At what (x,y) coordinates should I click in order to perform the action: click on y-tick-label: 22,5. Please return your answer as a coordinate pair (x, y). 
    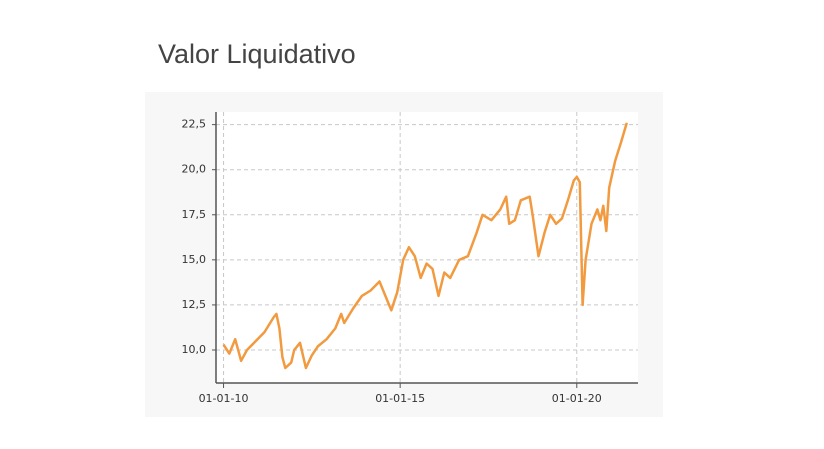
    Looking at the image, I should click on (194, 124).